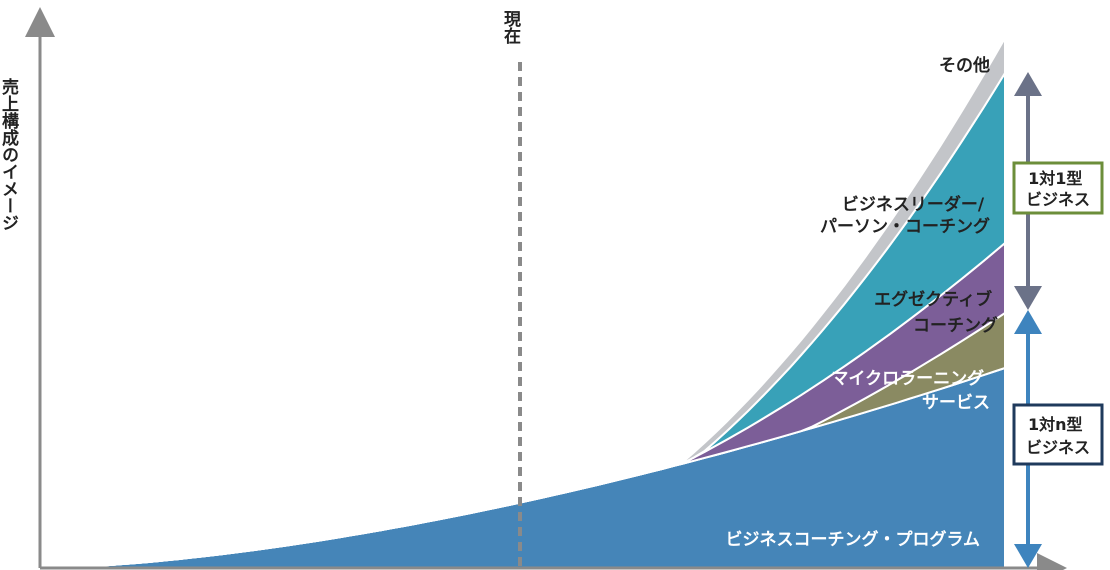 The width and height of the screenshot is (1110, 570). I want to click on group-box-one-to-one: 1対1型 ビジネス, so click(1058, 188).